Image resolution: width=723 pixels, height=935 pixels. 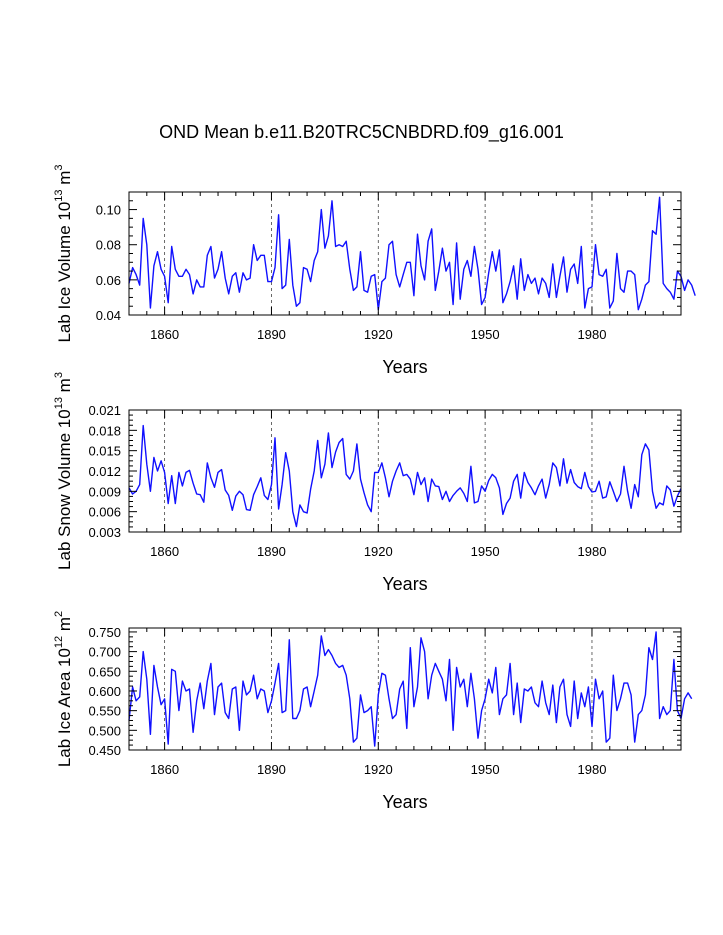 What do you see at coordinates (485, 334) in the screenshot?
I see `ice-volume-xtick-label-1950: 1950` at bounding box center [485, 334].